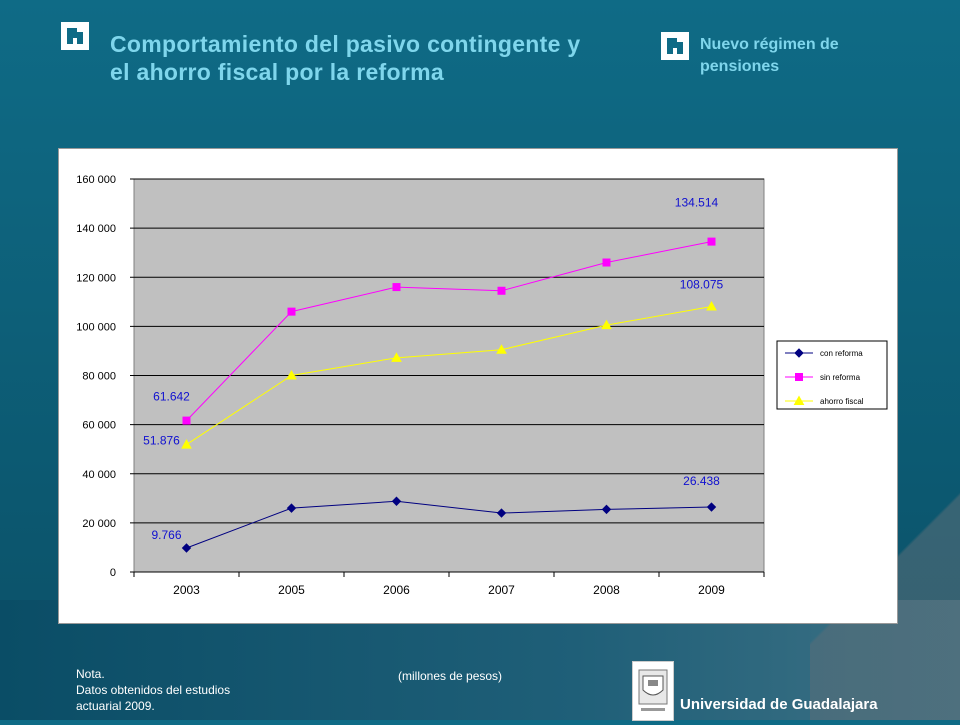 The image size is (960, 725). What do you see at coordinates (697, 203) in the screenshot?
I see `data-label: 134.514` at bounding box center [697, 203].